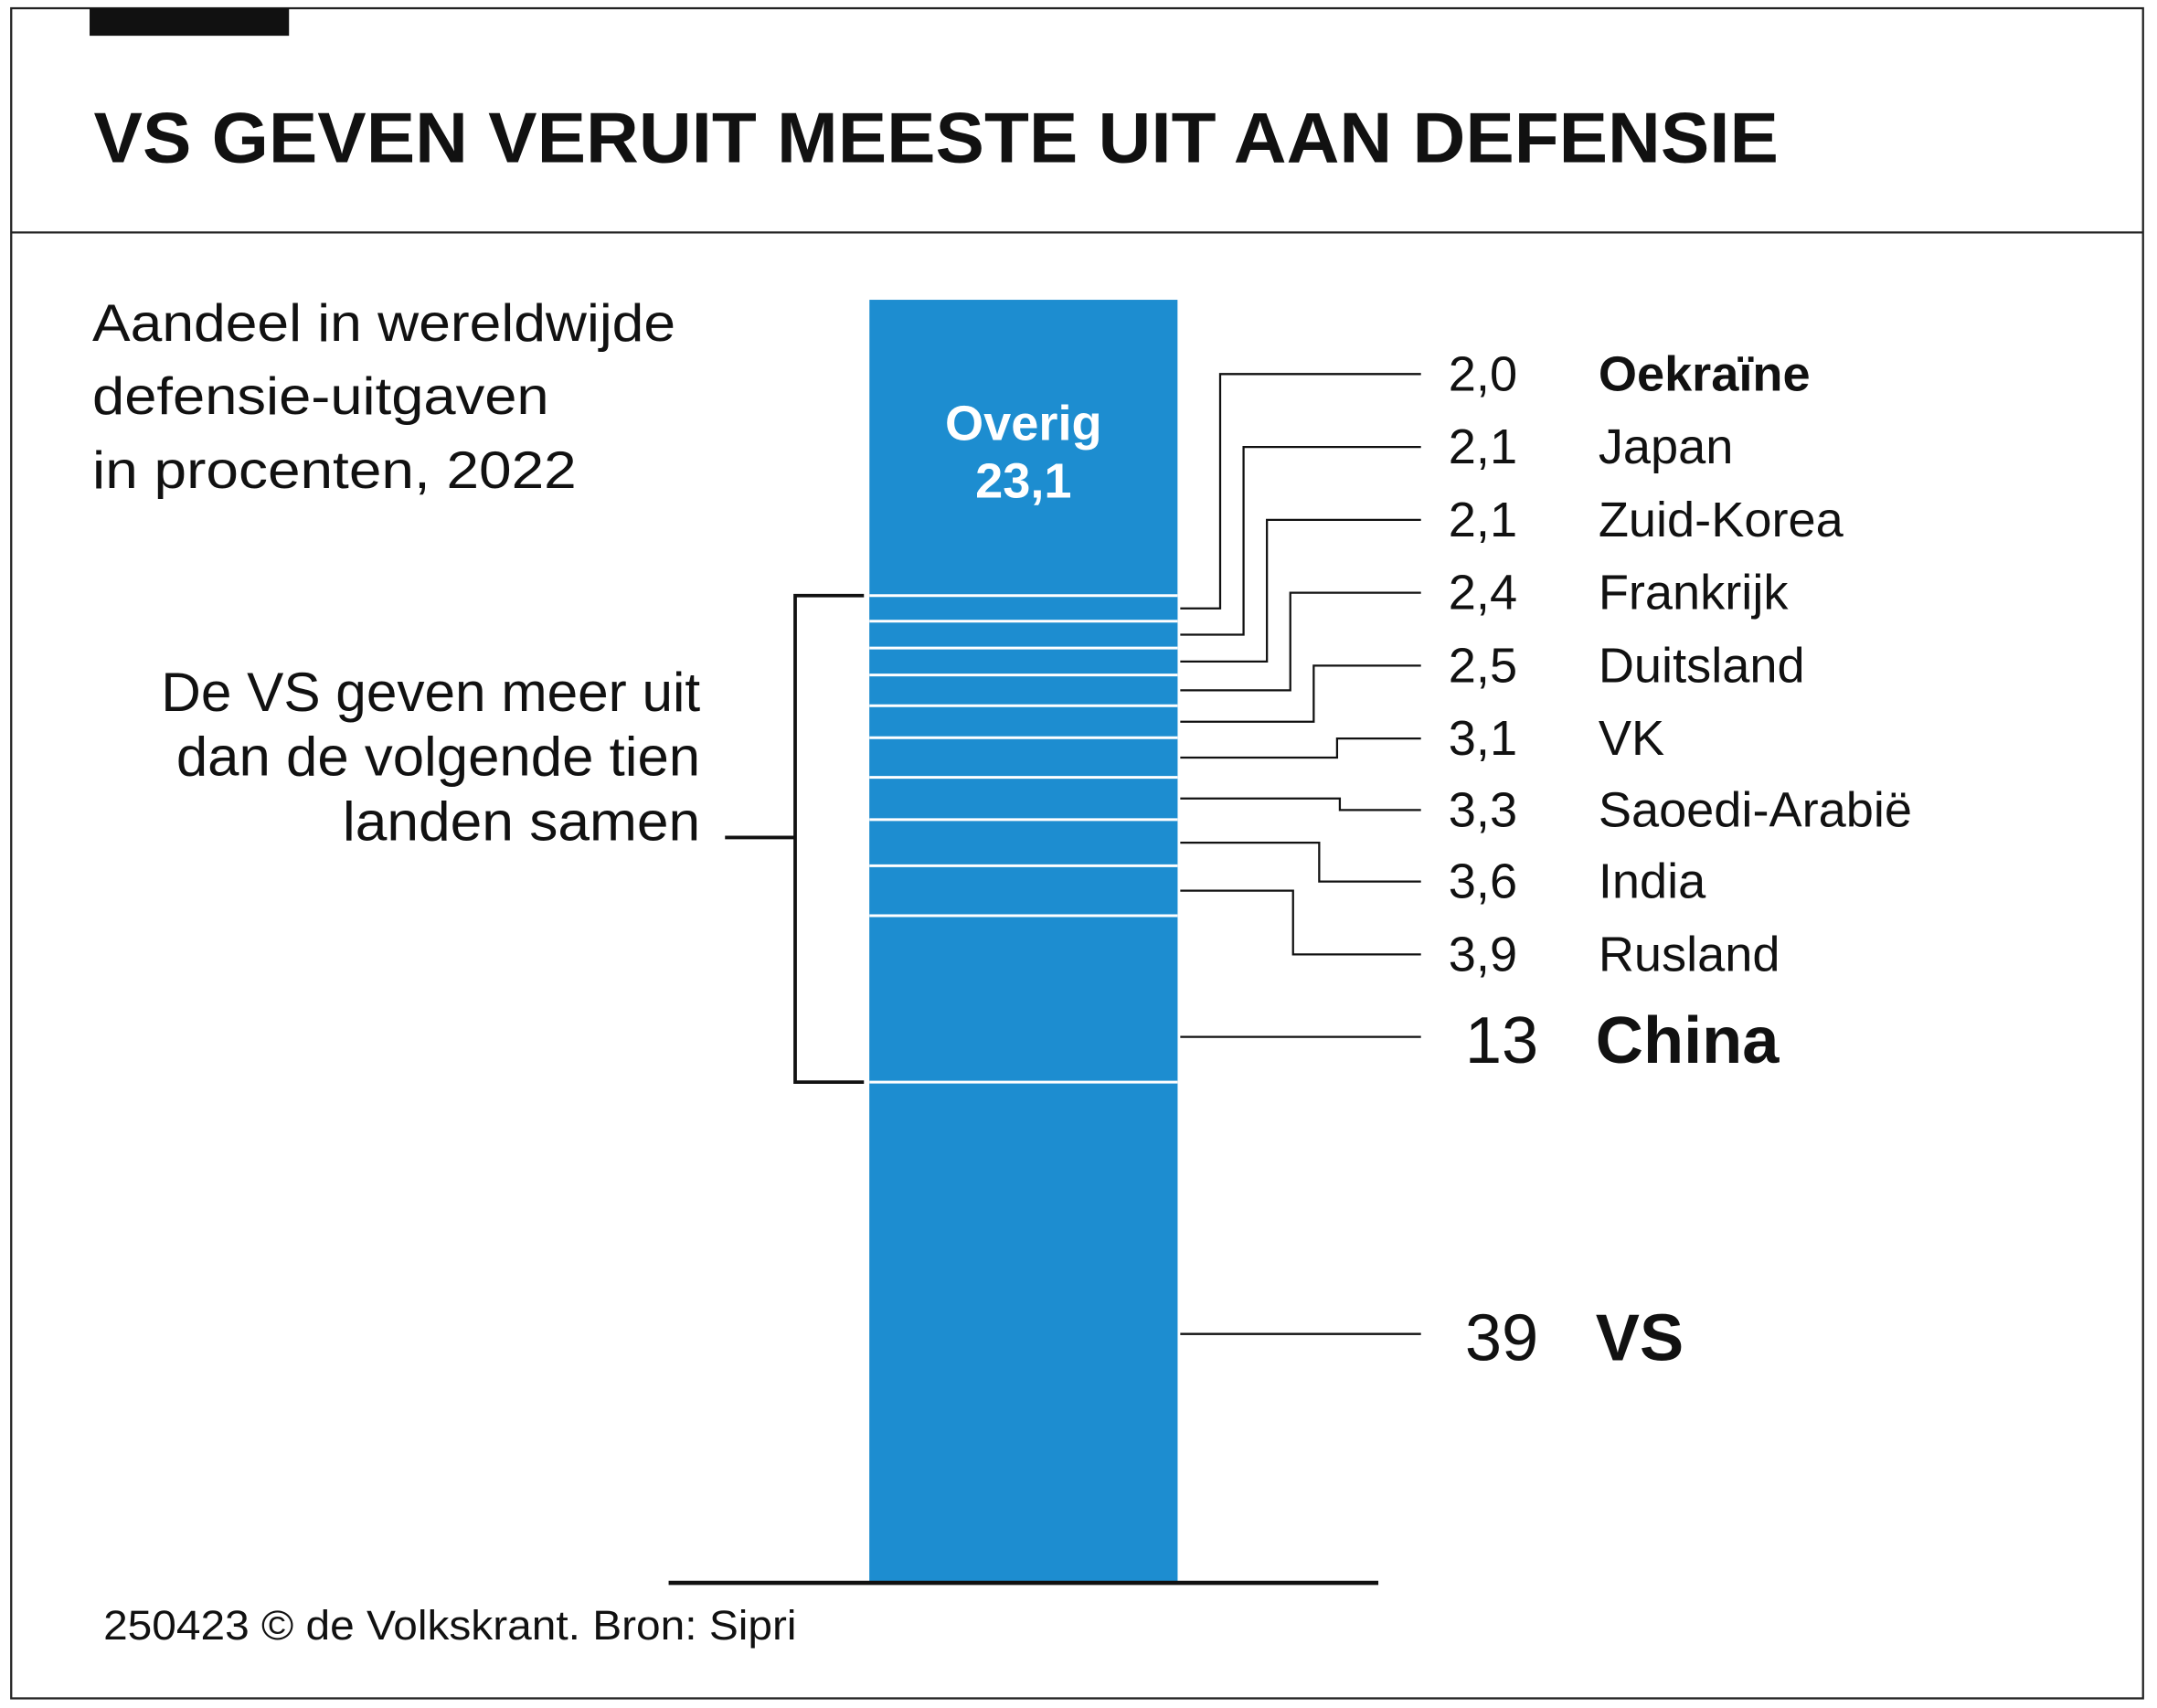 The width and height of the screenshot is (2157, 1708). What do you see at coordinates (1483, 373) in the screenshot?
I see `value-label: 2,0` at bounding box center [1483, 373].